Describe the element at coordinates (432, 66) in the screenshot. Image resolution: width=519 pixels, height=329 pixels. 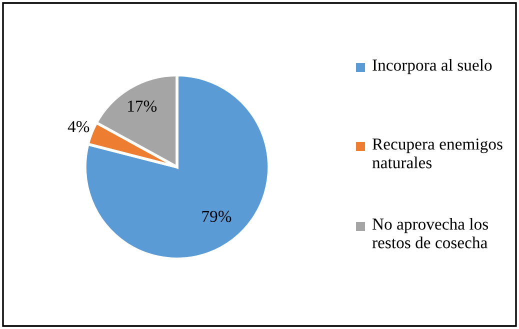
I see `legend-label: Incorpora al suelo` at that location.